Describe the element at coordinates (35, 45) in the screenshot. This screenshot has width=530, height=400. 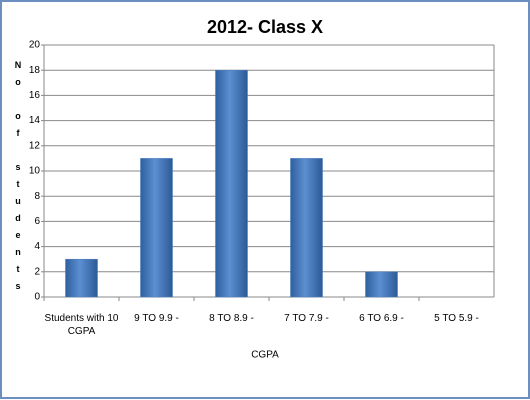
I see `y-tick-label: 20` at that location.